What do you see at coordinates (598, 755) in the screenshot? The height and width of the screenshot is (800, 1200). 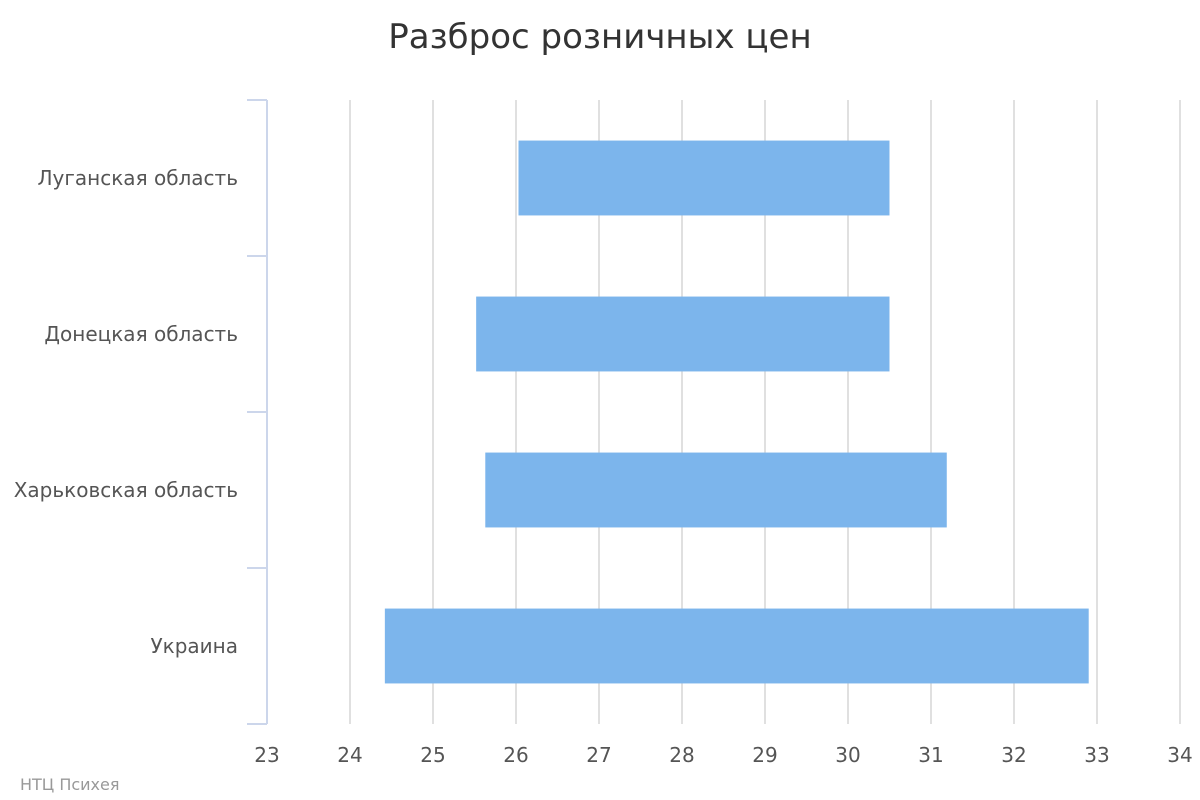 I see `x-tick-label: 27` at bounding box center [598, 755].